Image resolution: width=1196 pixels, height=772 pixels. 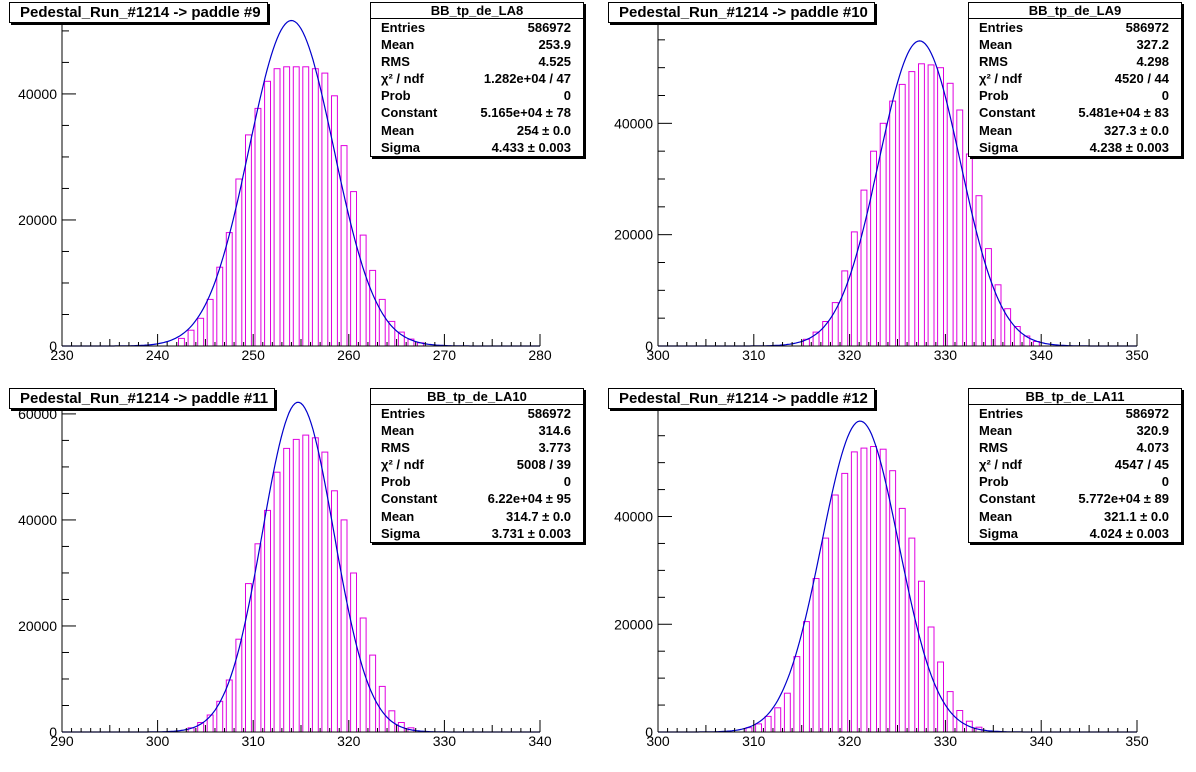 I want to click on stats-row-fit-mean: Mean 321.1 ± 0.0, so click(x=1074, y=516).